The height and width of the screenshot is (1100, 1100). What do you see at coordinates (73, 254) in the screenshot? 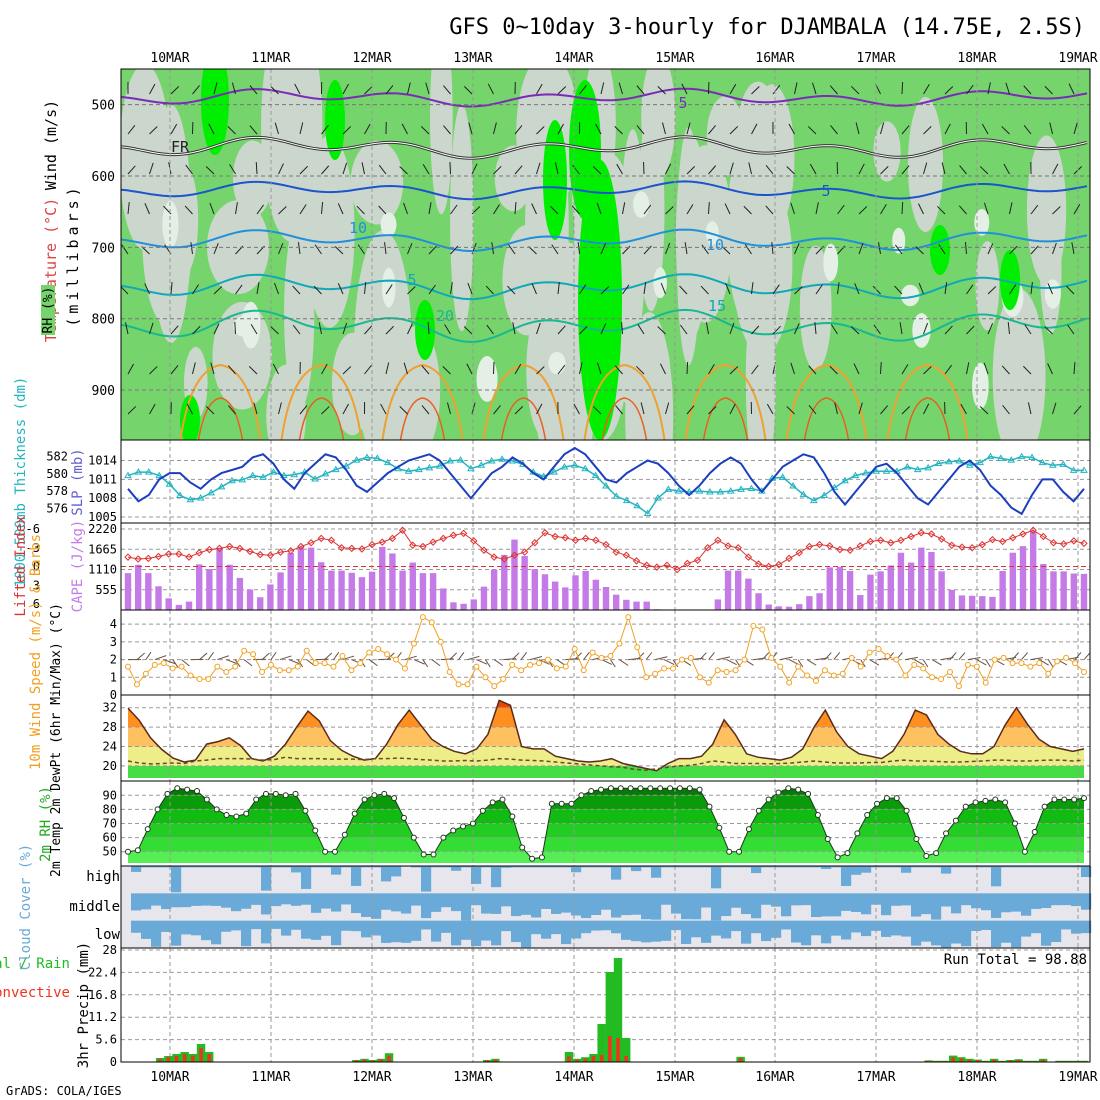
I see `pressure-axis-label: (millibars)` at bounding box center [73, 254].